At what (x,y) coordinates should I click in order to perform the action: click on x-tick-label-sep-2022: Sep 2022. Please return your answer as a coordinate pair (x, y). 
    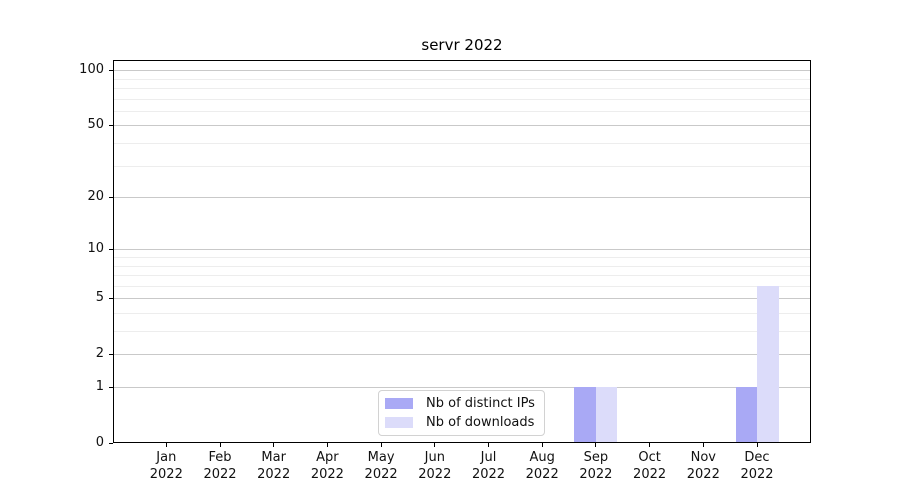
    Looking at the image, I should click on (596, 466).